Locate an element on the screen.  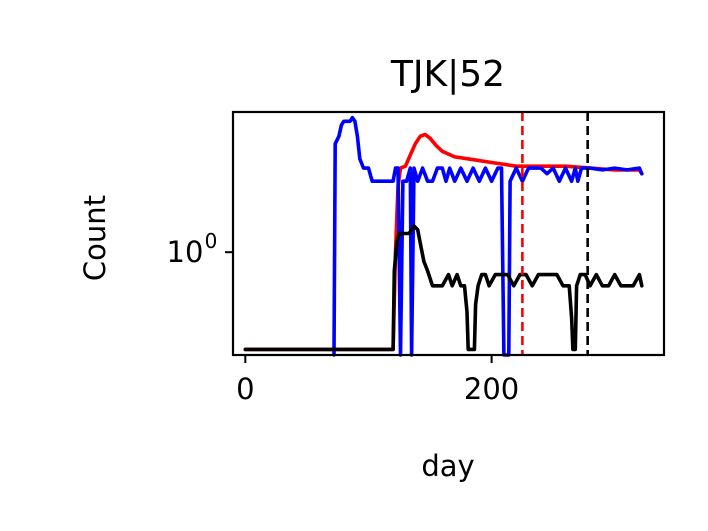
x-axis: 0 200 is located at coordinates (377, 380).